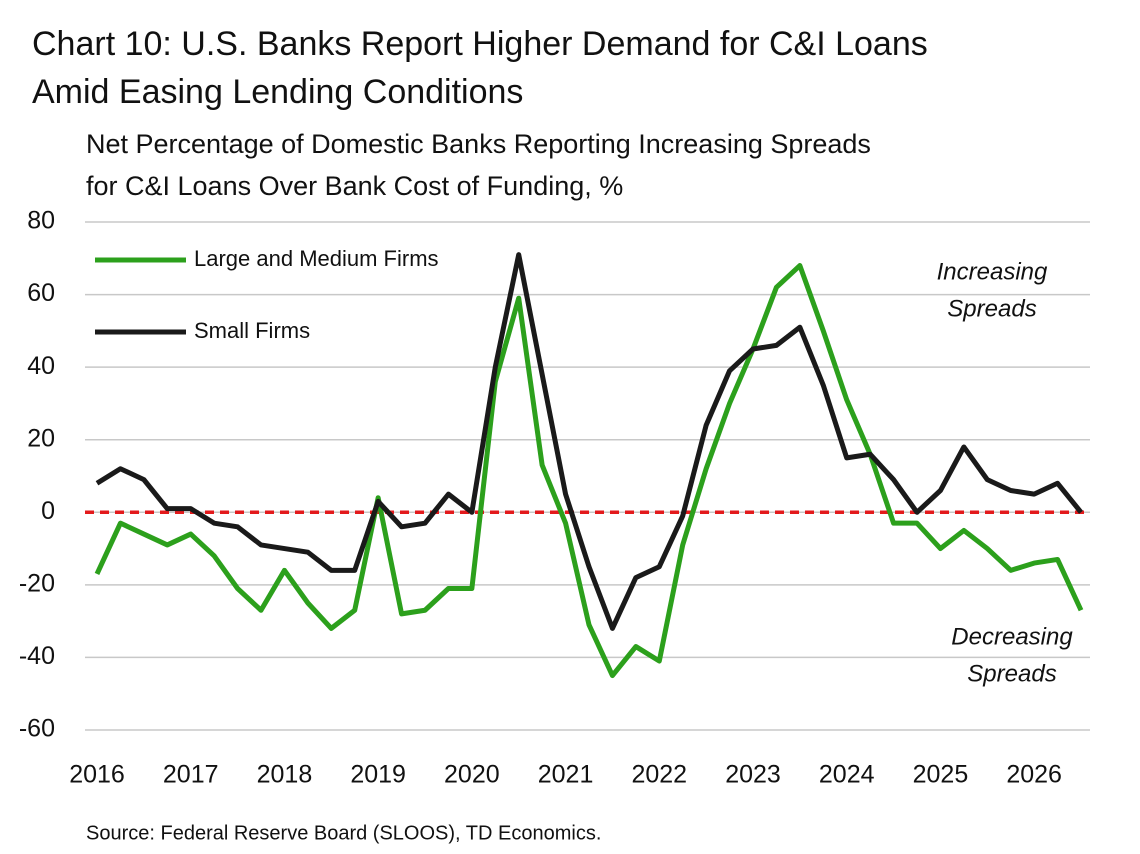 This screenshot has height=854, width=1140. I want to click on y-tick-label: -20, so click(37, 583).